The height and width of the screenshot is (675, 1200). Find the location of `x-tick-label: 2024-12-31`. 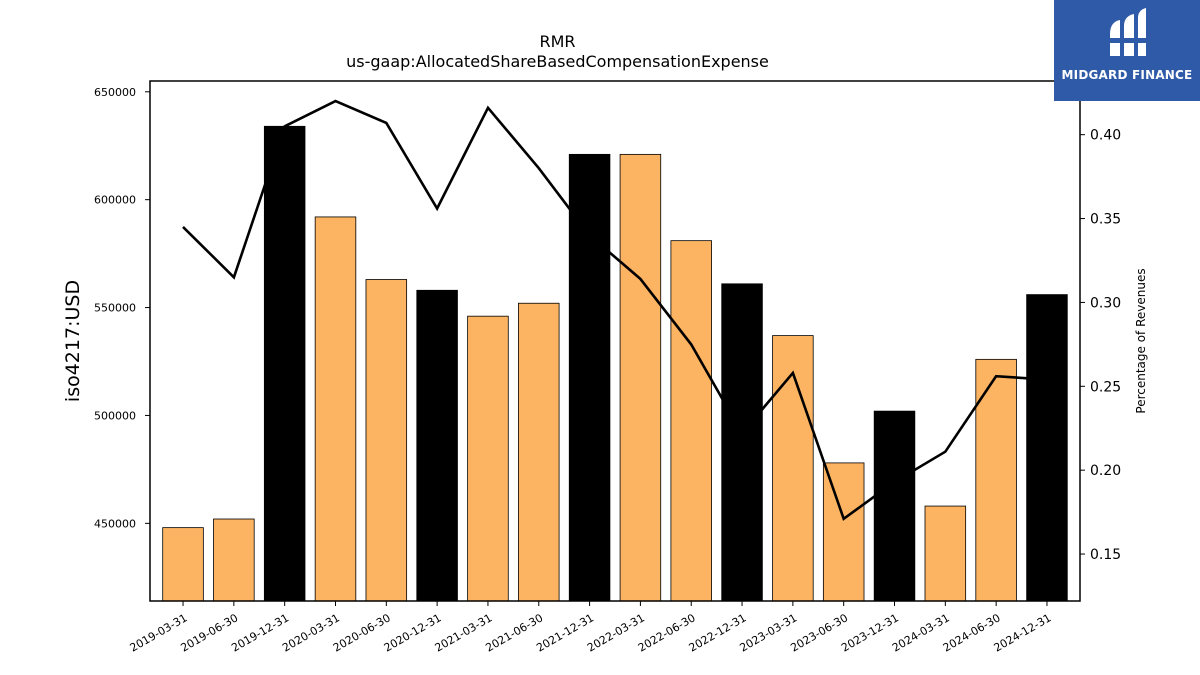

x-tick-label: 2024-12-31 is located at coordinates (1023, 632).